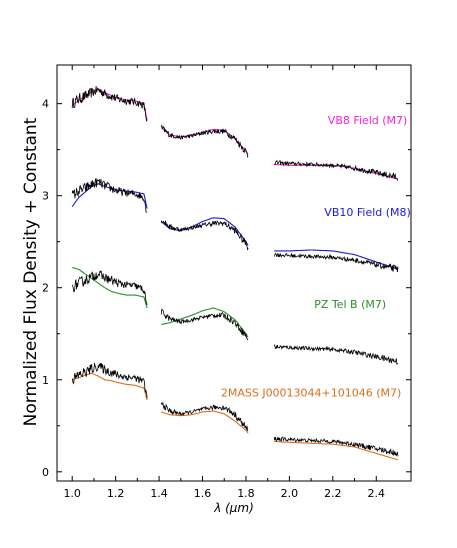 This screenshot has width=457, height=548. Describe the element at coordinates (159, 493) in the screenshot. I see `x-tick-label-2: 1.4` at that location.